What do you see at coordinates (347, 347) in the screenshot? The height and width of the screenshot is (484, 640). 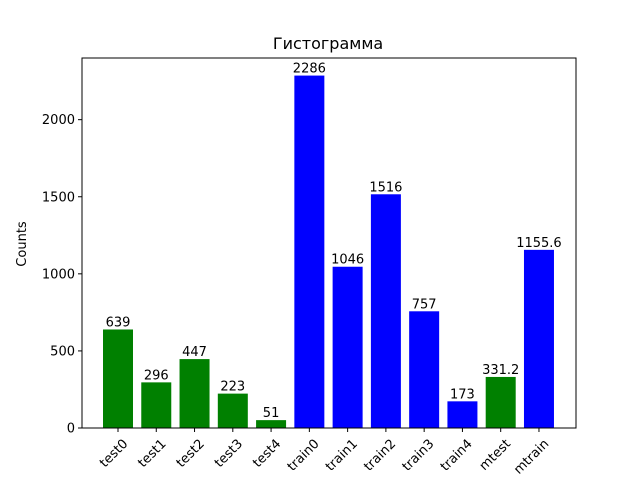 I see `bar-train1` at bounding box center [347, 347].